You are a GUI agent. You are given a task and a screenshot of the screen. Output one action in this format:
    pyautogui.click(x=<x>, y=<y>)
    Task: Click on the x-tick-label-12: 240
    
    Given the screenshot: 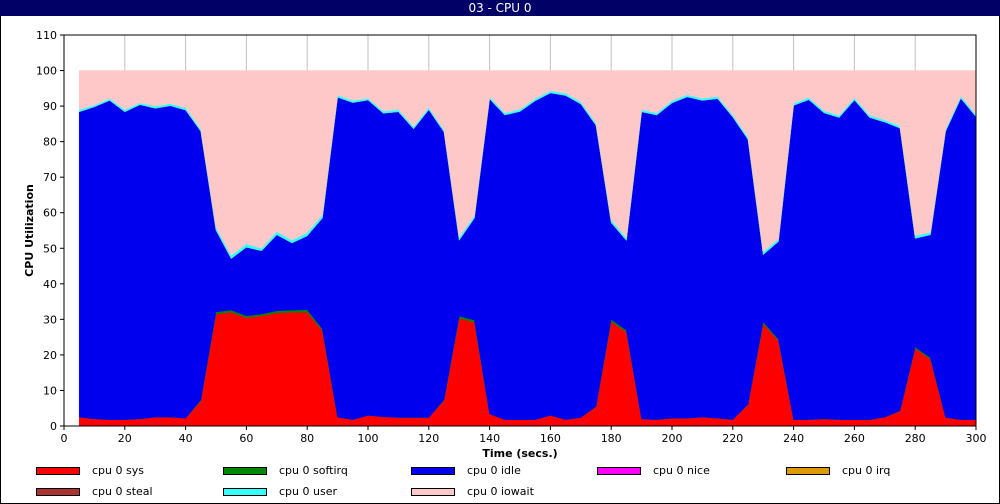 What is the action you would take?
    pyautogui.click(x=793, y=438)
    